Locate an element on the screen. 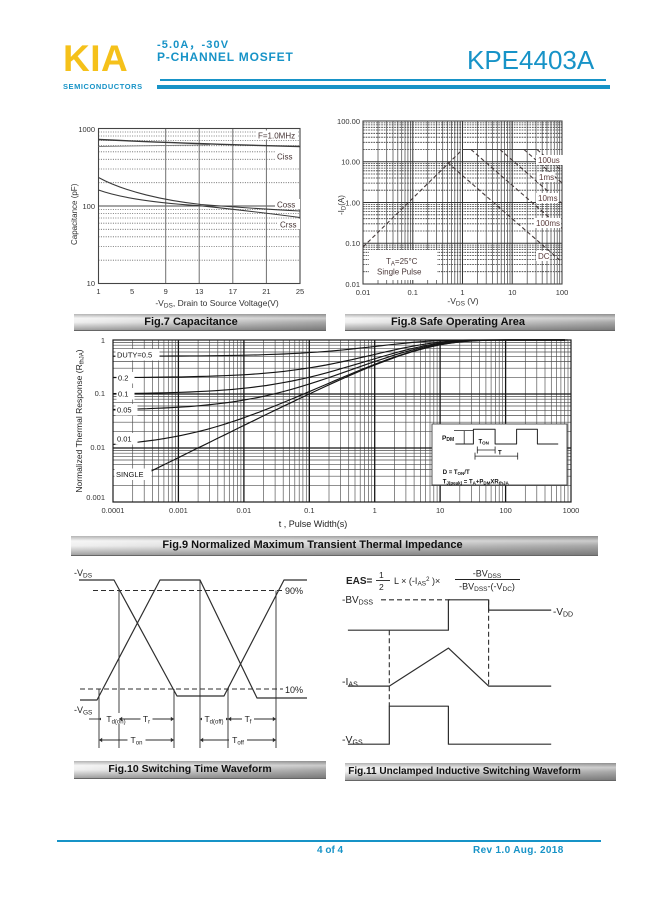  svg-text: -VDS is located at coordinates (83, 574).